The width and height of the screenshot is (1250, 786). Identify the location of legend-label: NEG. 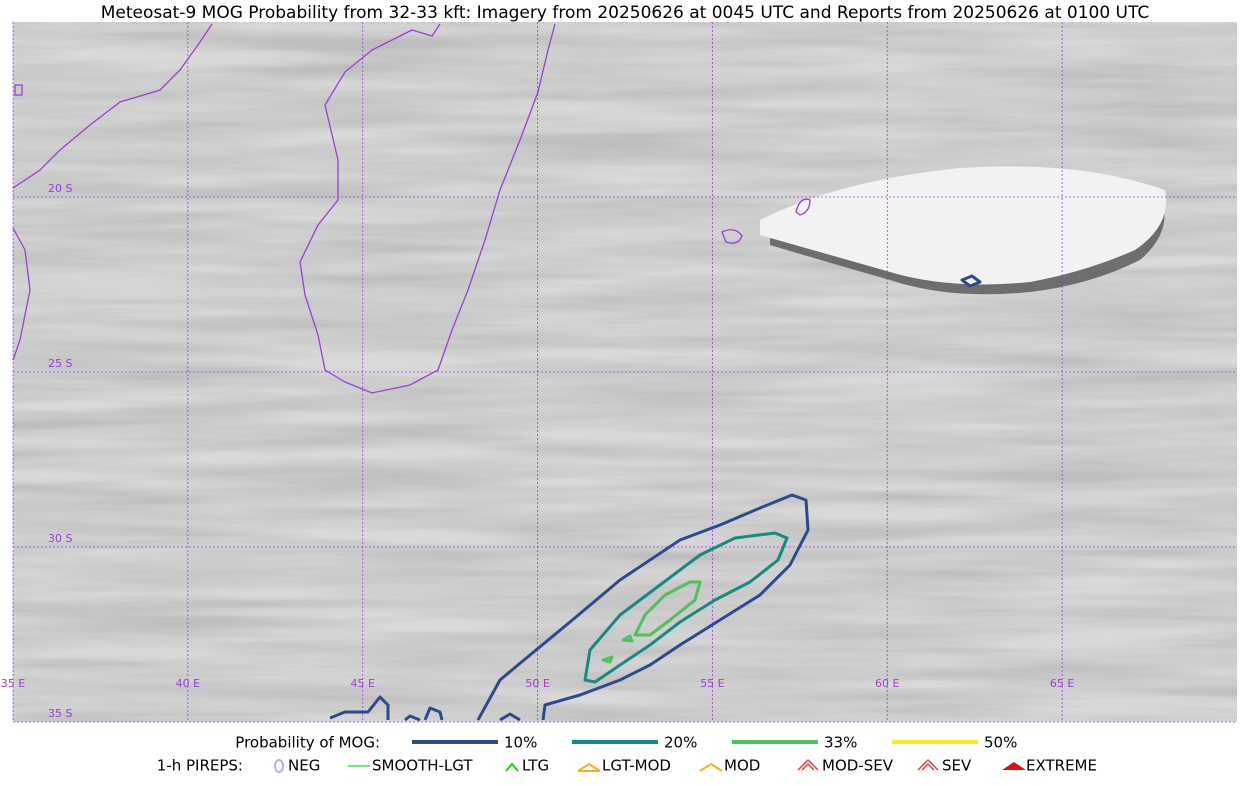
(304, 766).